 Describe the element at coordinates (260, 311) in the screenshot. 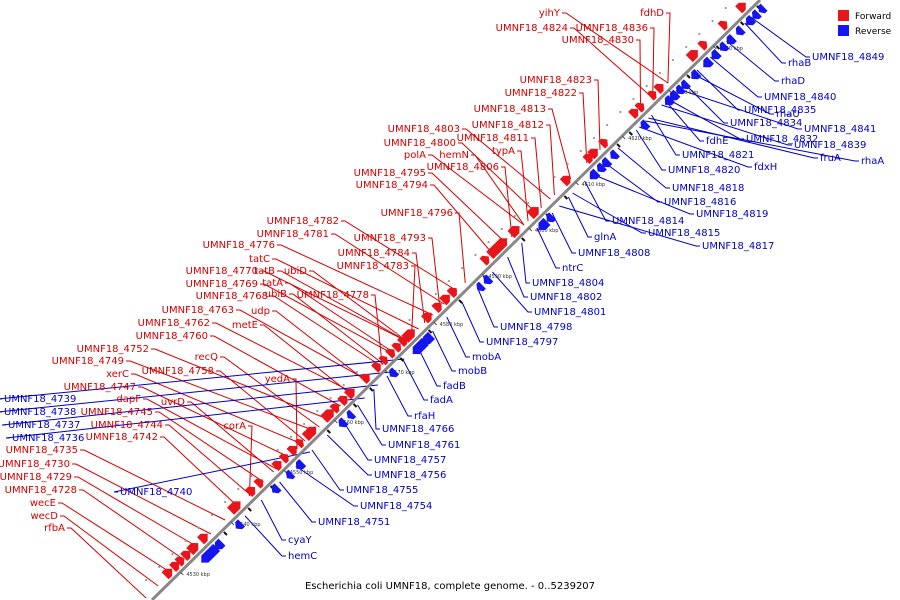

I see `forward-gene-label: udp` at that location.